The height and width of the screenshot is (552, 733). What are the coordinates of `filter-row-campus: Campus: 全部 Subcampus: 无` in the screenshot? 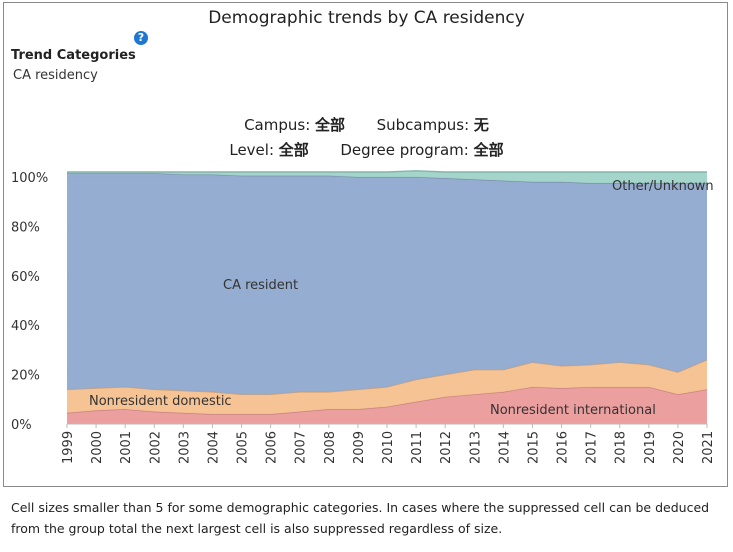 It's located at (366, 124).